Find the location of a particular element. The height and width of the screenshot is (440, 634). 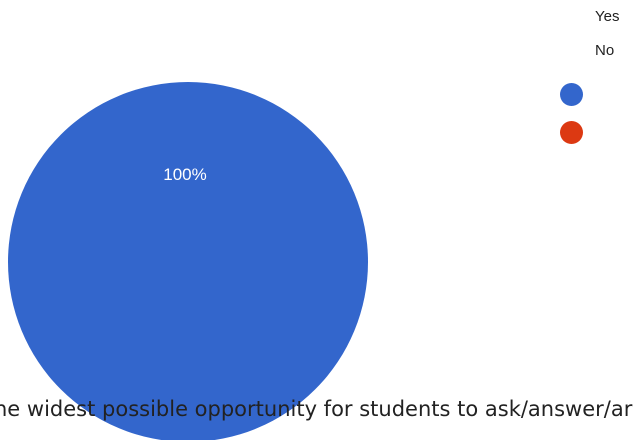

slice-label-yes: 100% is located at coordinates (185, 174).